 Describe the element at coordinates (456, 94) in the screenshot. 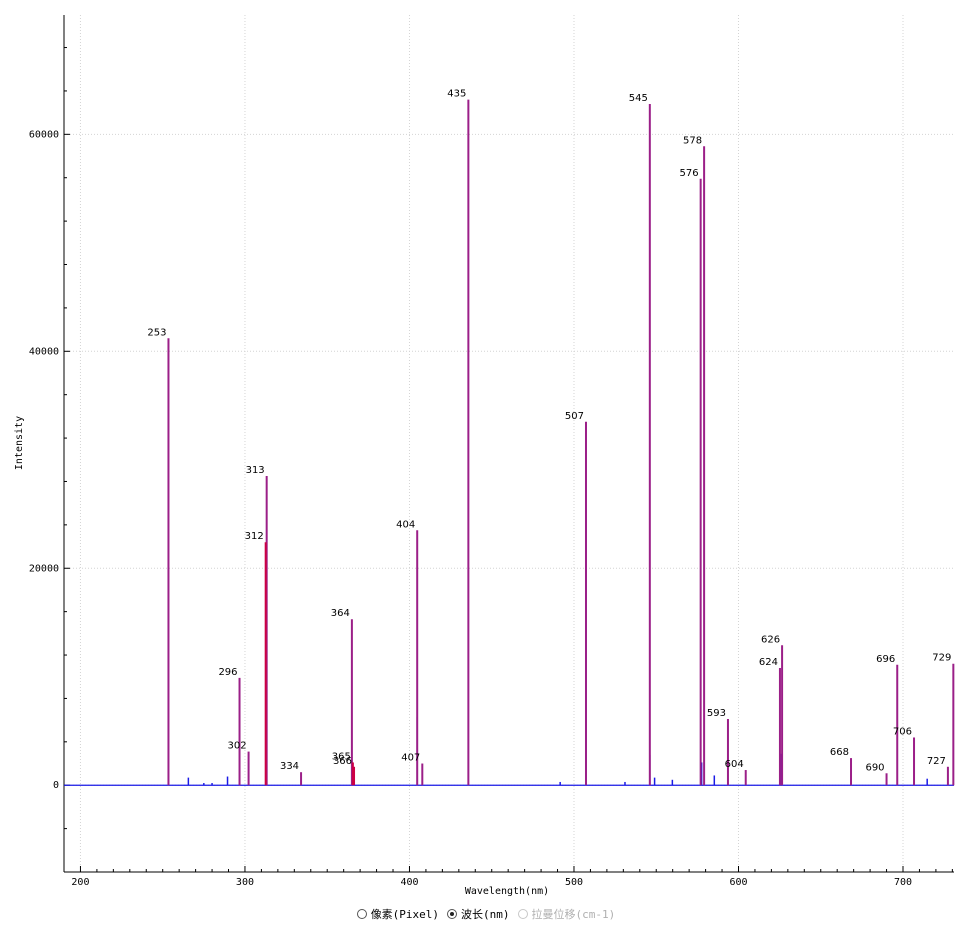

I see `peak-label-435: 435` at that location.